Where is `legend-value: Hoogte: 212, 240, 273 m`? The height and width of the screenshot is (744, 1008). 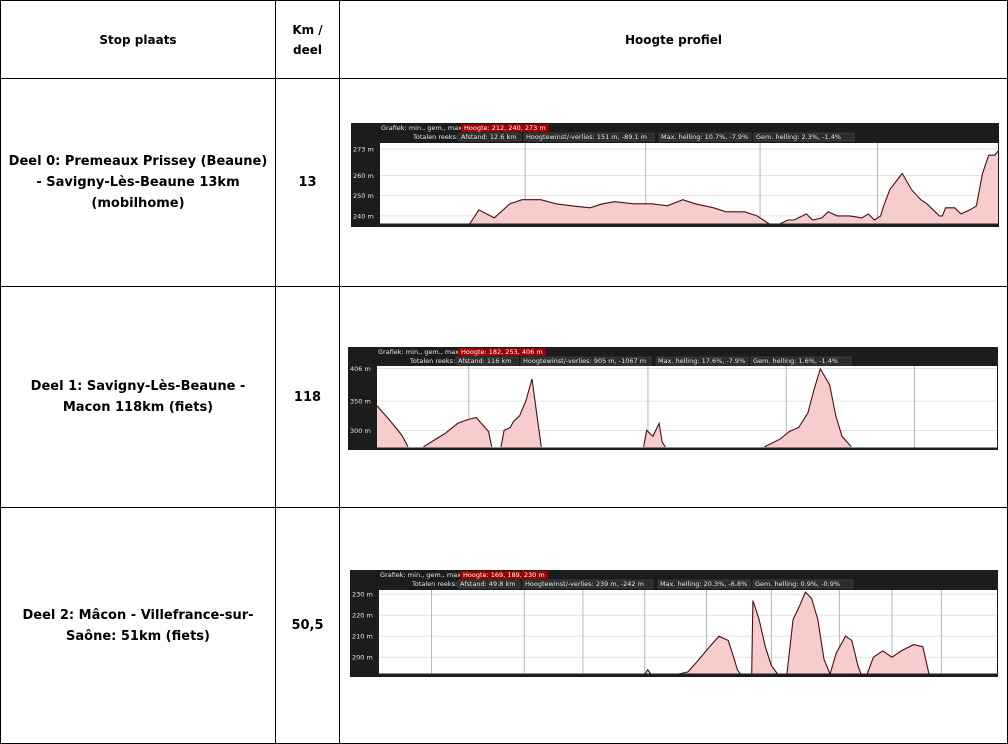
legend-value: Hoogte: 212, 240, 273 m is located at coordinates (505, 128).